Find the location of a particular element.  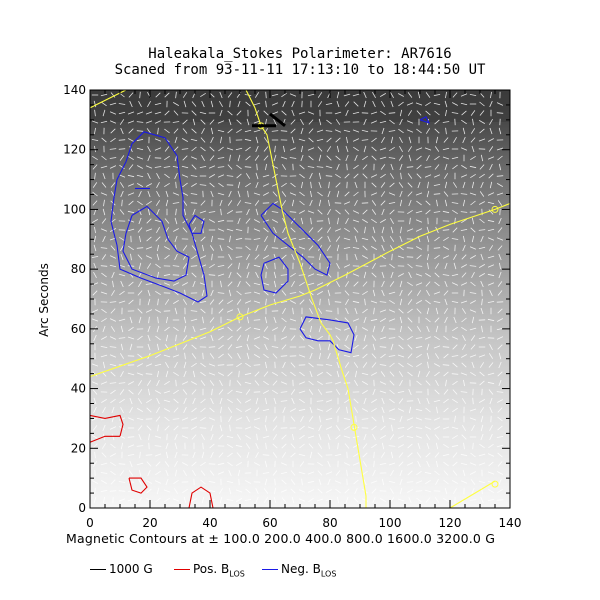

negative-contour is located at coordinates (327, 335).